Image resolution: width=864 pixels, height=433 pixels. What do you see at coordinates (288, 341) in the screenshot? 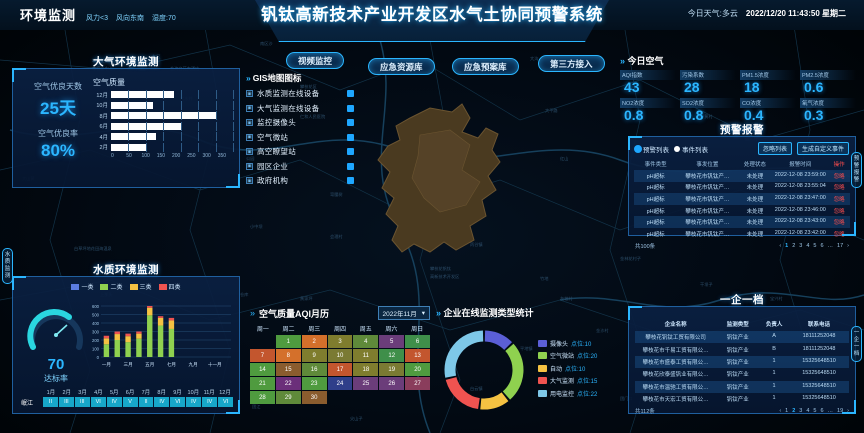
I see `calendar-day: 1` at bounding box center [288, 341].